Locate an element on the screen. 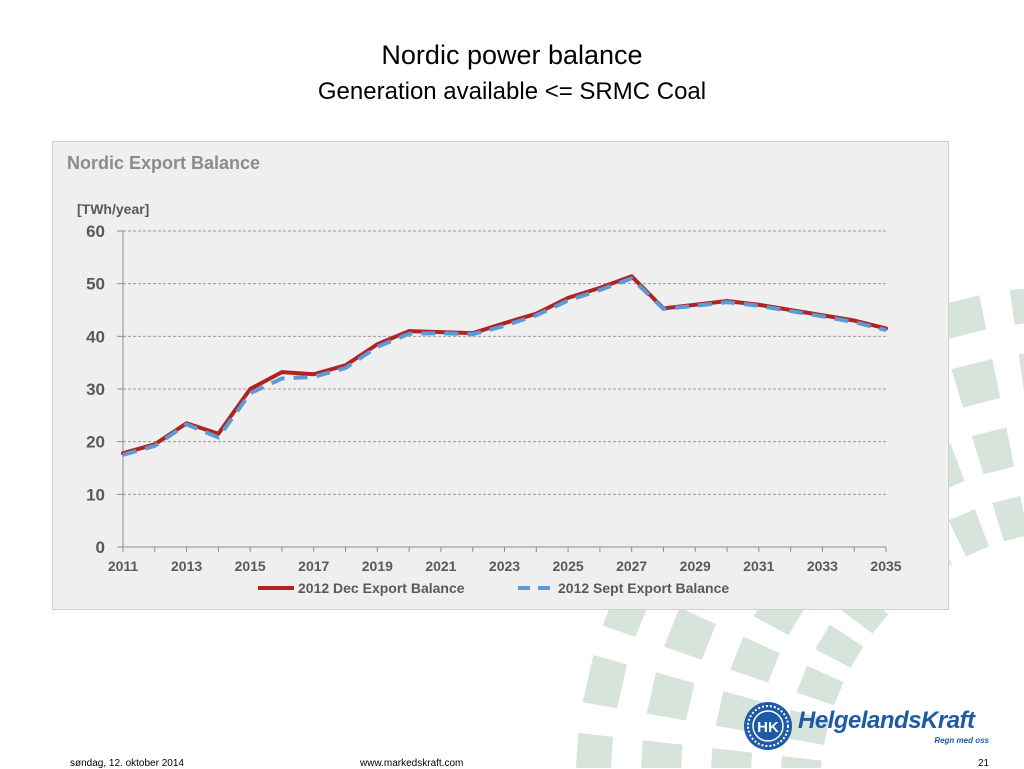 The height and width of the screenshot is (769, 1024). x-tick-label: 2031 is located at coordinates (758, 566).